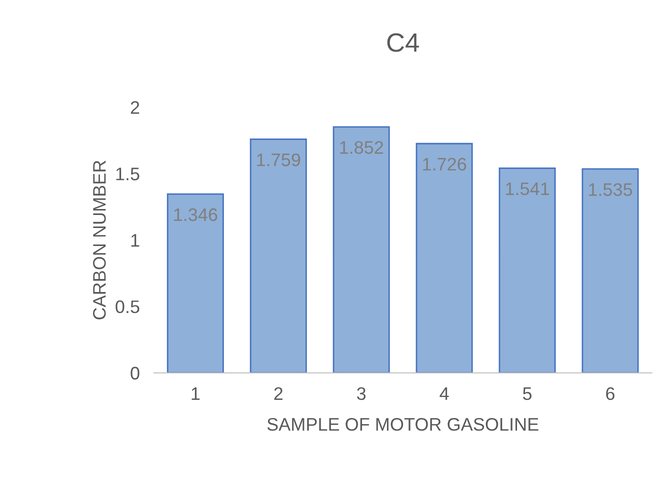 The width and height of the screenshot is (655, 483). I want to click on data-label: 1.726, so click(444, 164).